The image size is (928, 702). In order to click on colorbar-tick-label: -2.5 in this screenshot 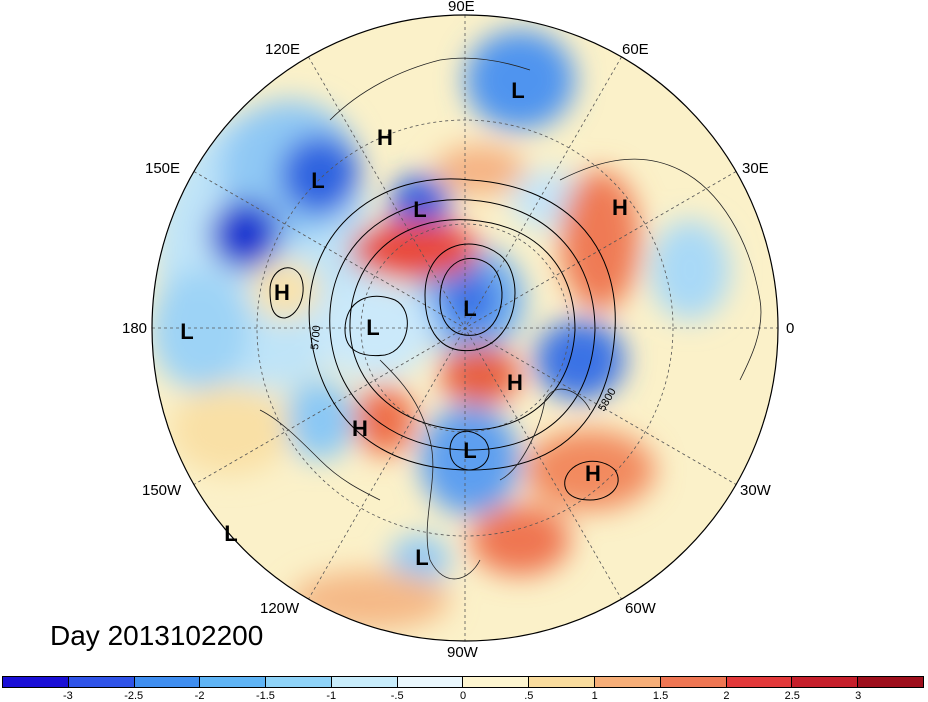, I will do `click(134, 696)`.